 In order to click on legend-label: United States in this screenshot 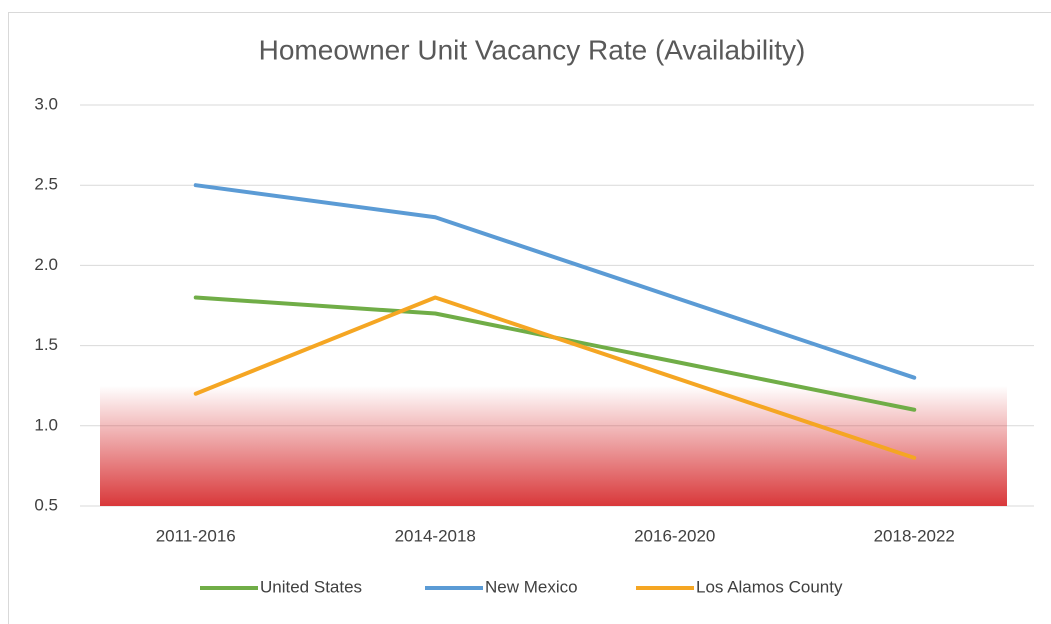, I will do `click(311, 586)`.